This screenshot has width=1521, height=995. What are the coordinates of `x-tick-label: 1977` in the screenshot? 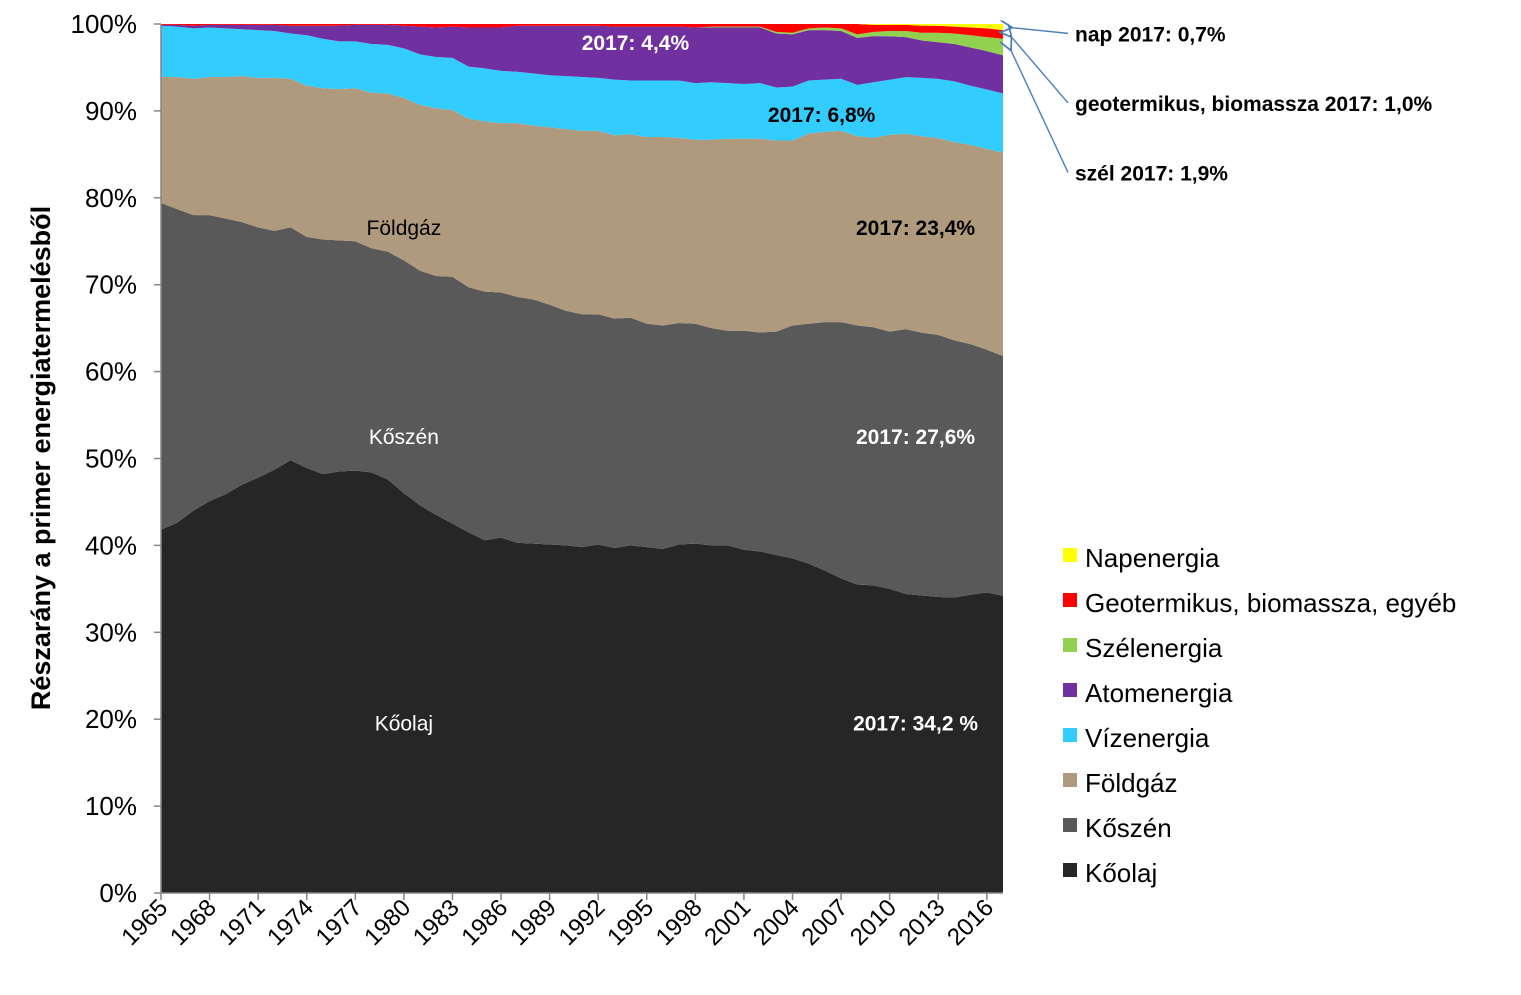 It's located at (339, 922).